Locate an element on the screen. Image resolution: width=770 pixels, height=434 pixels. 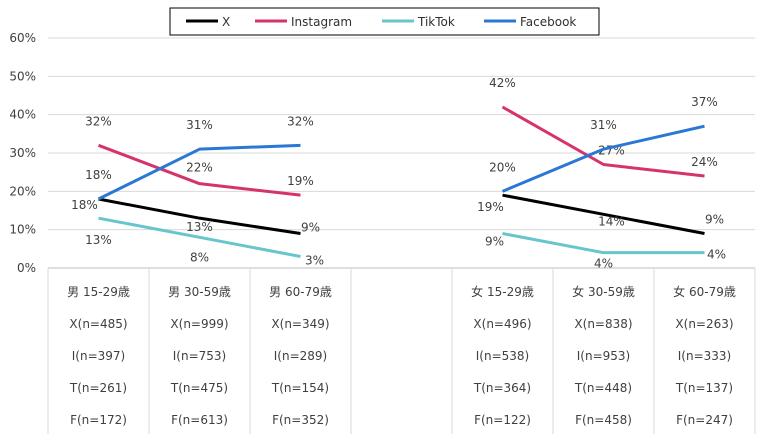
table-cell: T(n=448) is located at coordinates (603, 388).